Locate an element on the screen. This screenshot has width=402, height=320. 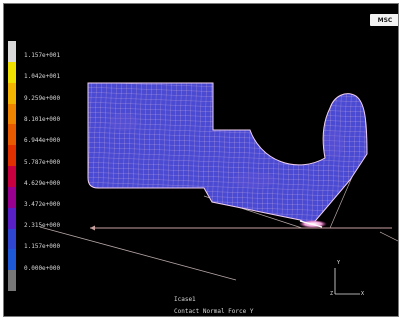
legend-label: 1.157e+000 is located at coordinates (42, 246).